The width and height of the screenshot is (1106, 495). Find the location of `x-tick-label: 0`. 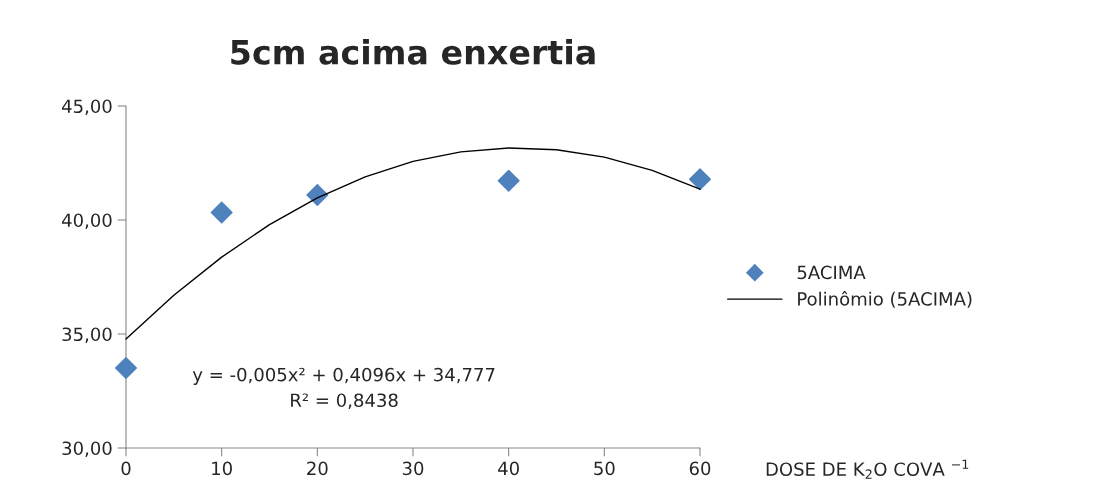

x-tick-label: 0 is located at coordinates (126, 468).